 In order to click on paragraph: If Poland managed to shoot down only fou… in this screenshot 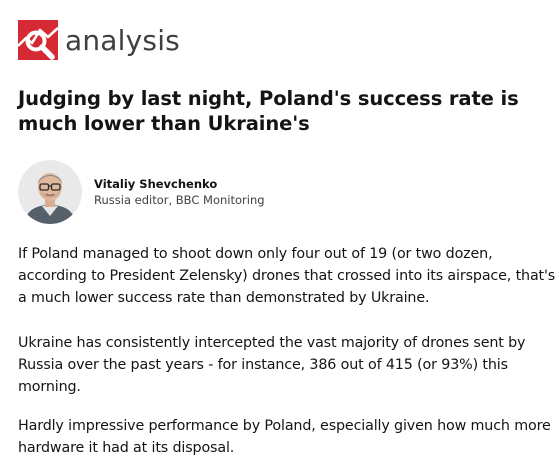, I will do `click(287, 276)`.